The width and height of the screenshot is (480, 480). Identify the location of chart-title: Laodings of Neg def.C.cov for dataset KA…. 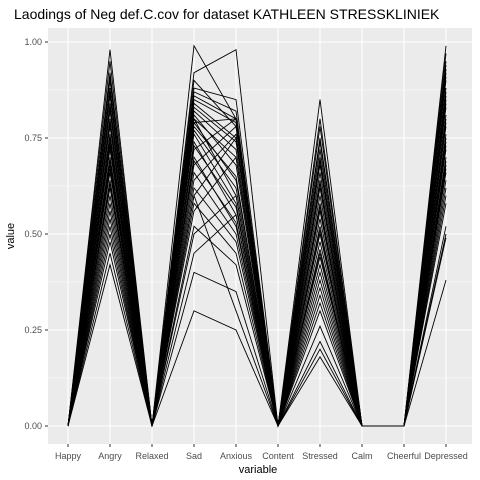
(227, 14).